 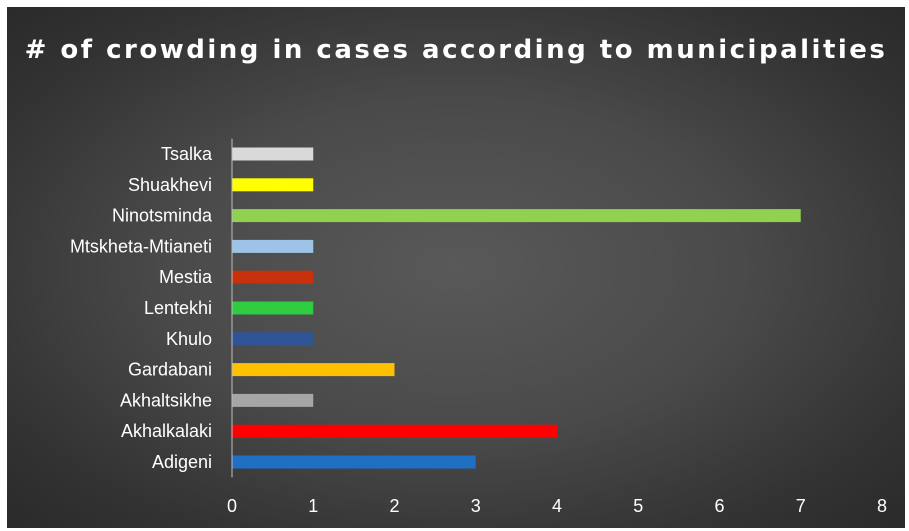 I want to click on x-tick-label-8: 8, so click(x=882, y=506).